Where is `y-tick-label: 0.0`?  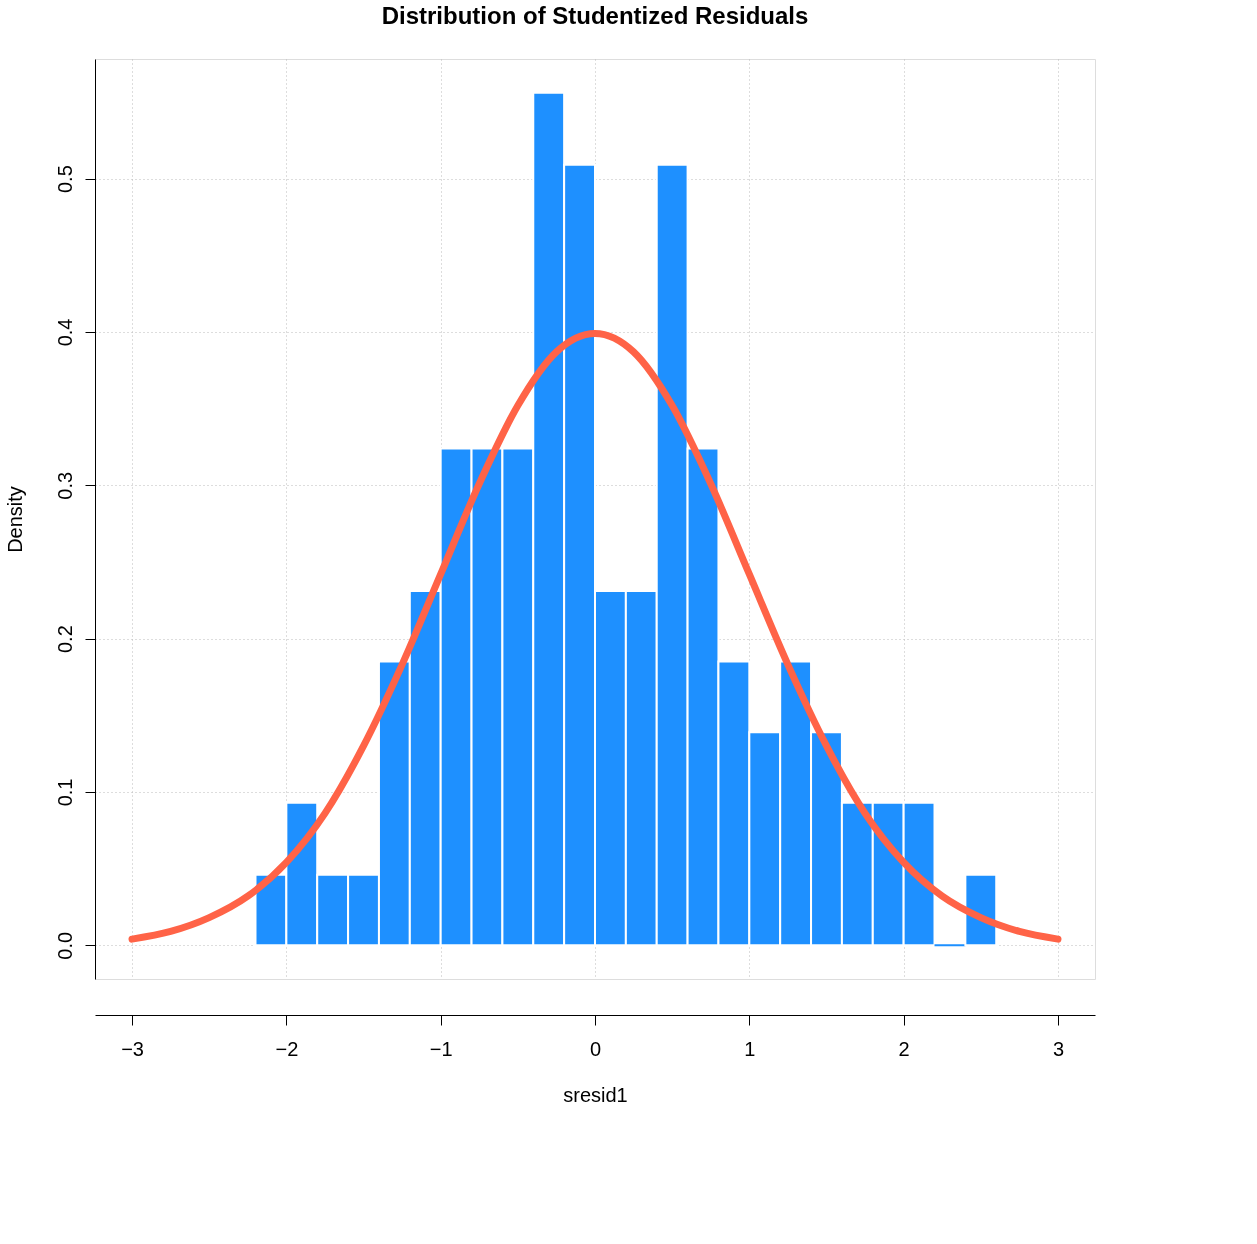
y-tick-label: 0.0 is located at coordinates (64, 945).